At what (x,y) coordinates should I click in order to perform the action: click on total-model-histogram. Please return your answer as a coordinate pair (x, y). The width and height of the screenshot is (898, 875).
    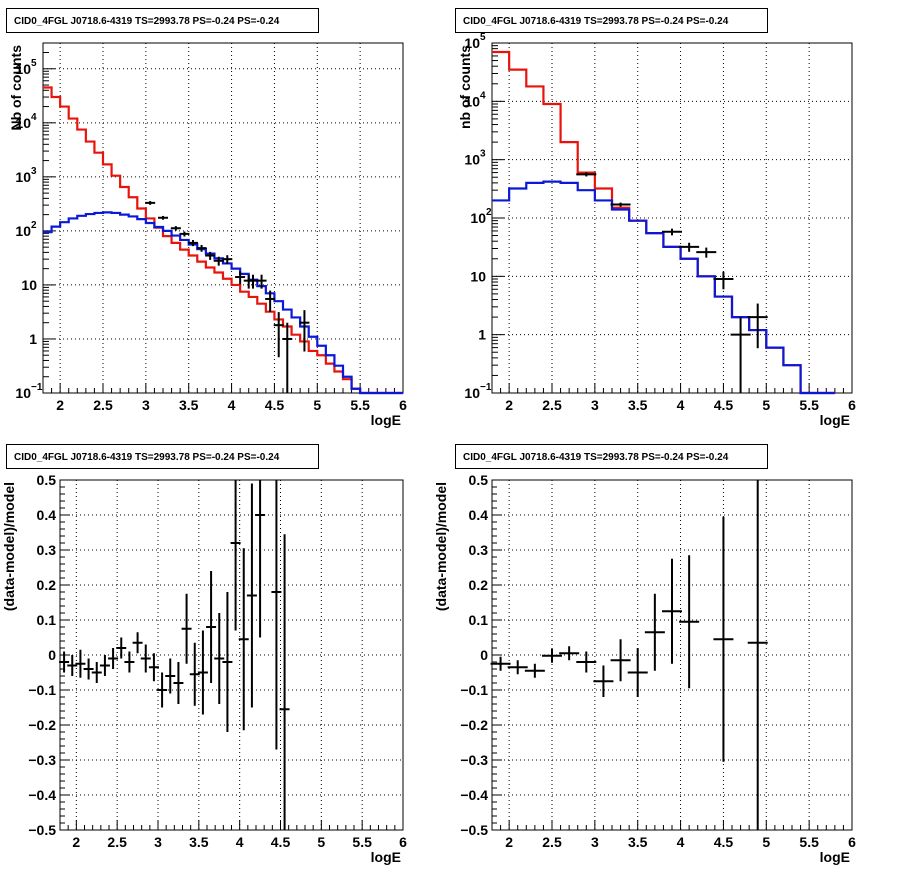
    Looking at the image, I should click on (223, 240).